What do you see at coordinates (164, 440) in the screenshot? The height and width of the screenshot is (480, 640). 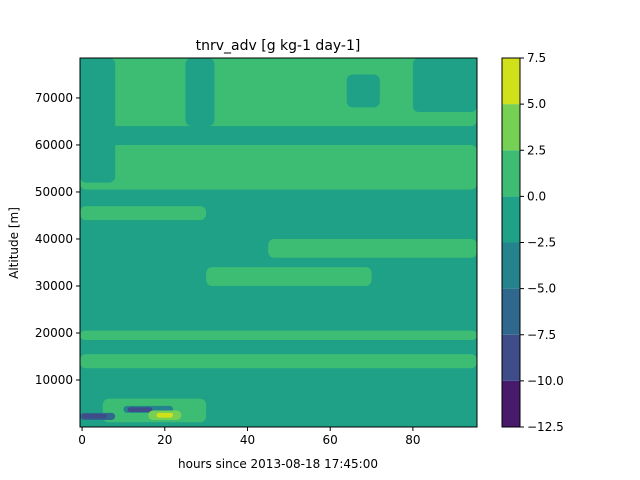 I see `x-tick-label: 20` at bounding box center [164, 440].